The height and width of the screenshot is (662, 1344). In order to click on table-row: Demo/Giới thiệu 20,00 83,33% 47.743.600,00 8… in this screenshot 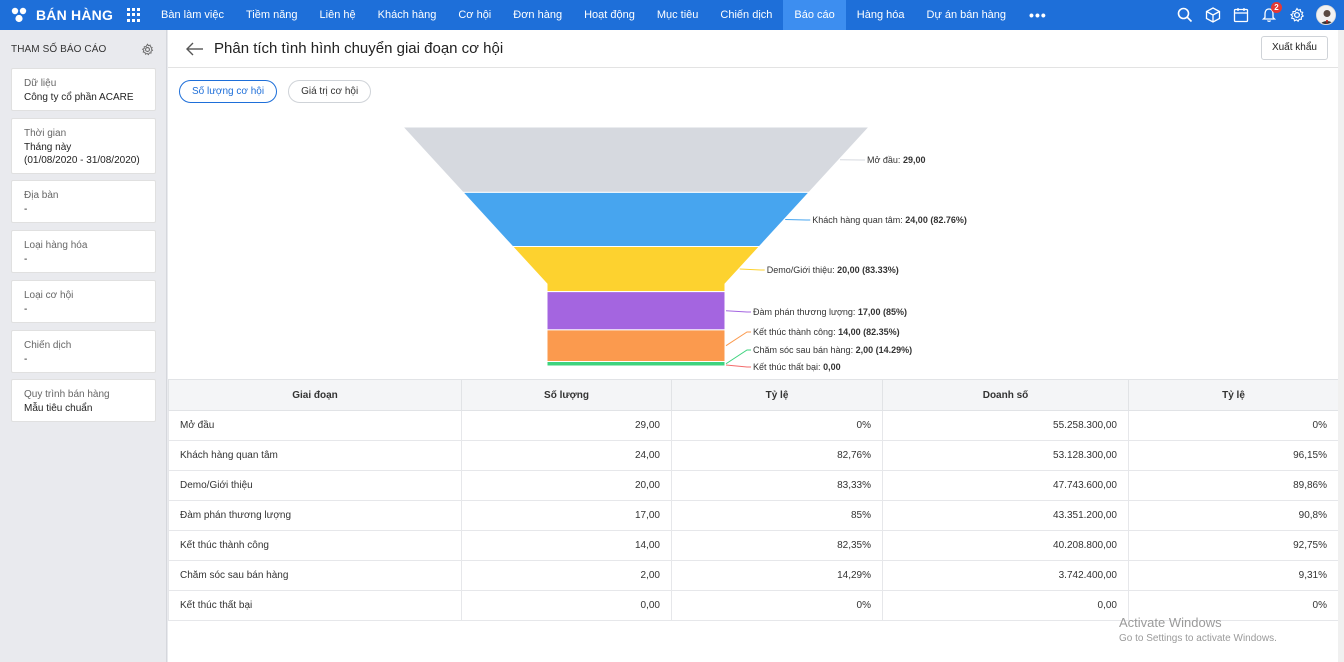, I will do `click(753, 485)`.